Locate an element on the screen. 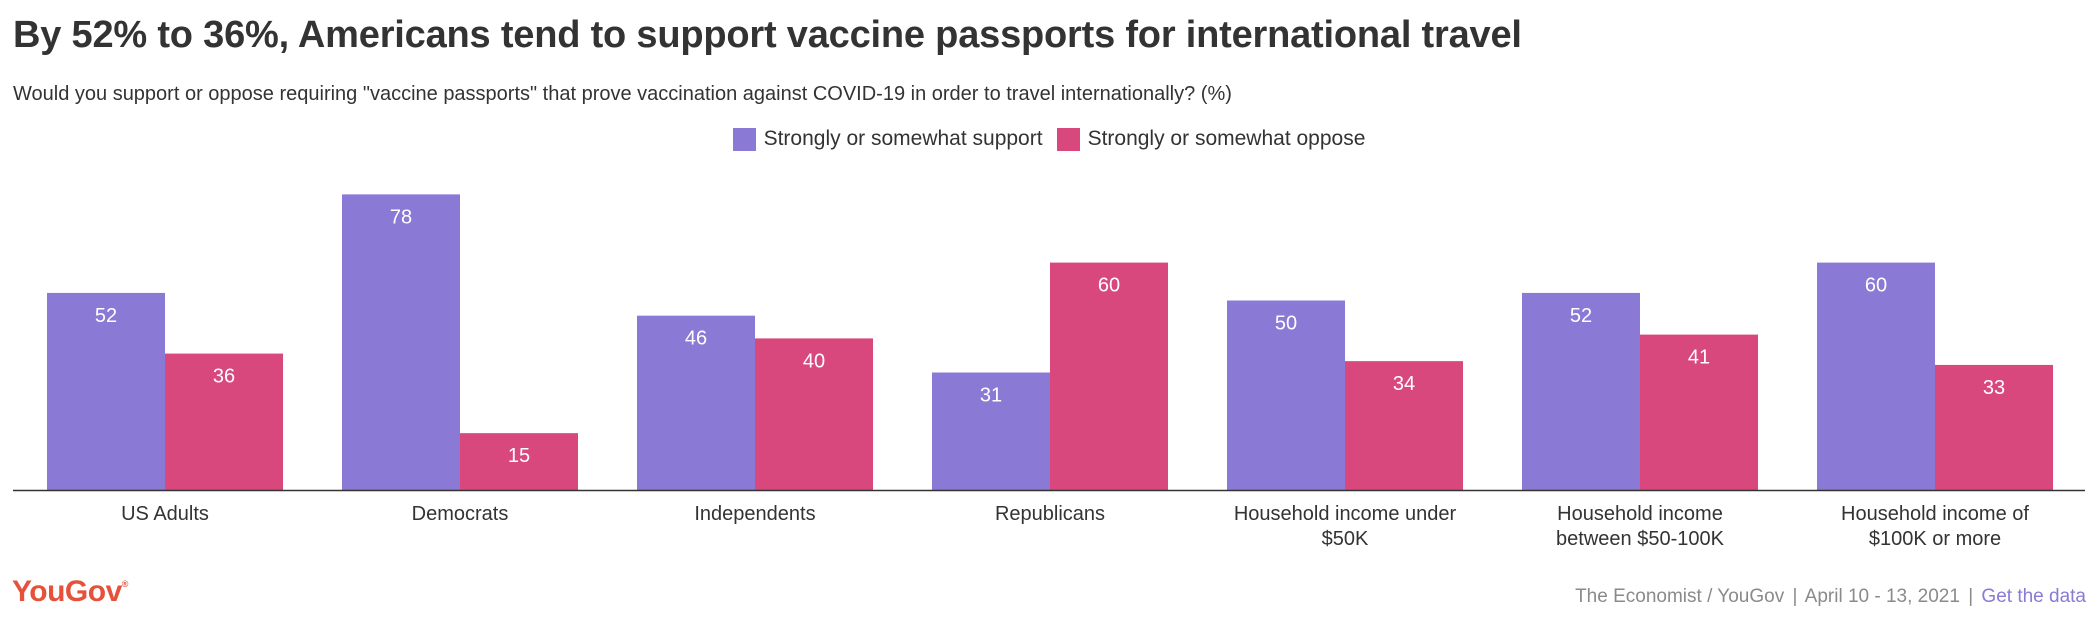 This screenshot has height=644, width=2098. x-tick-label-line: Democrats is located at coordinates (460, 514).